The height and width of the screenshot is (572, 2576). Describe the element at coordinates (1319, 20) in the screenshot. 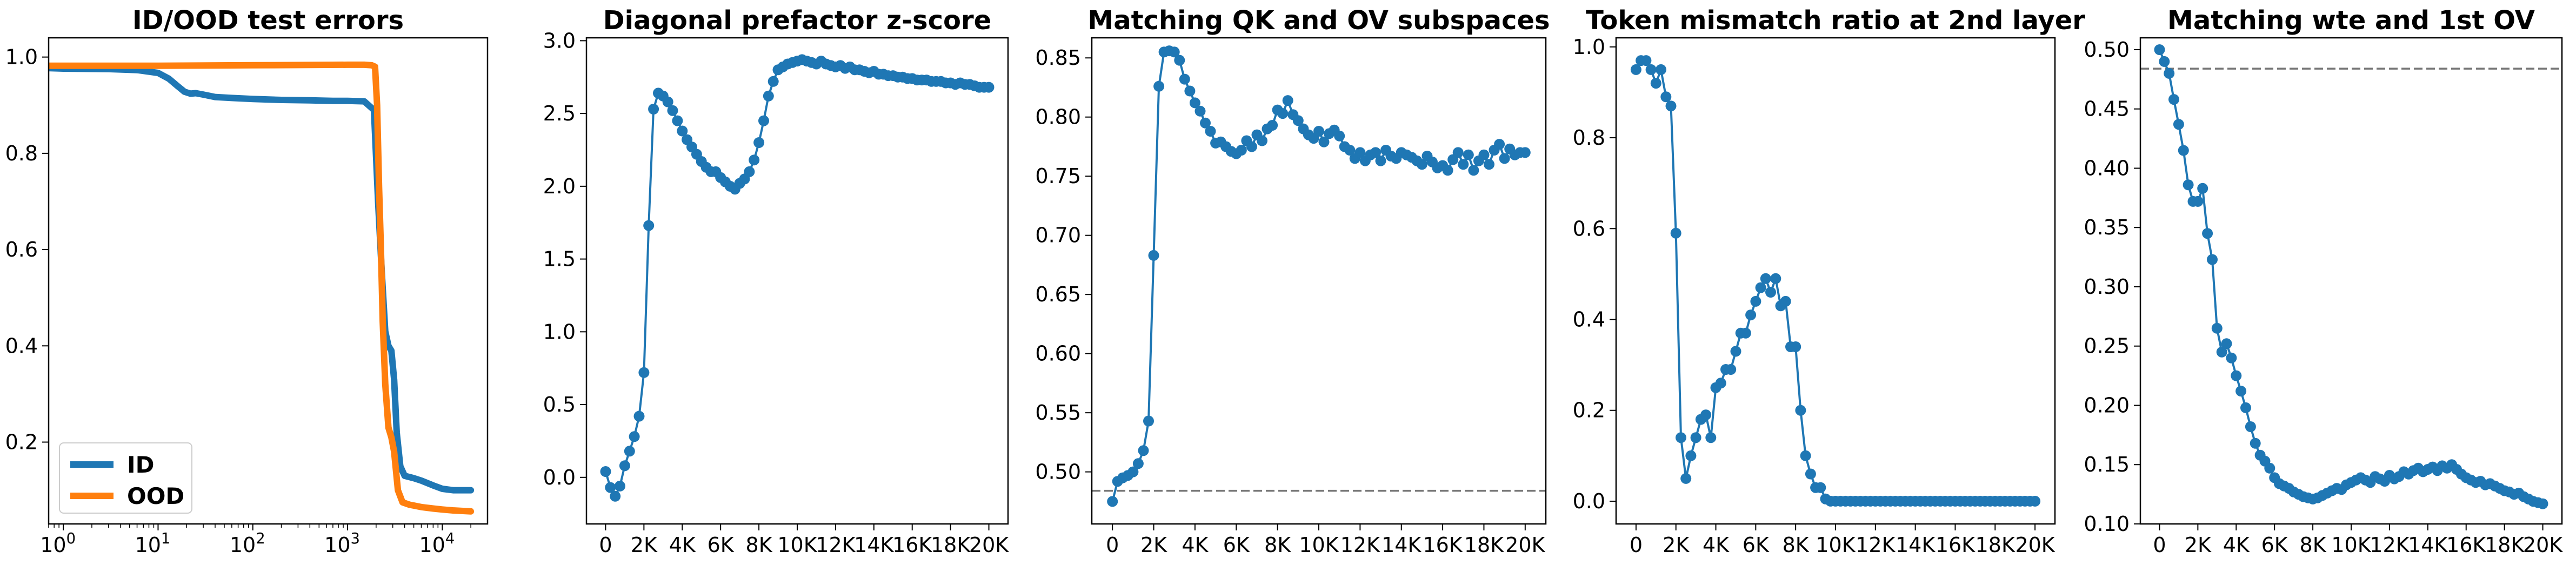

I see `chart-title: Matching QK and OV subspaces` at that location.